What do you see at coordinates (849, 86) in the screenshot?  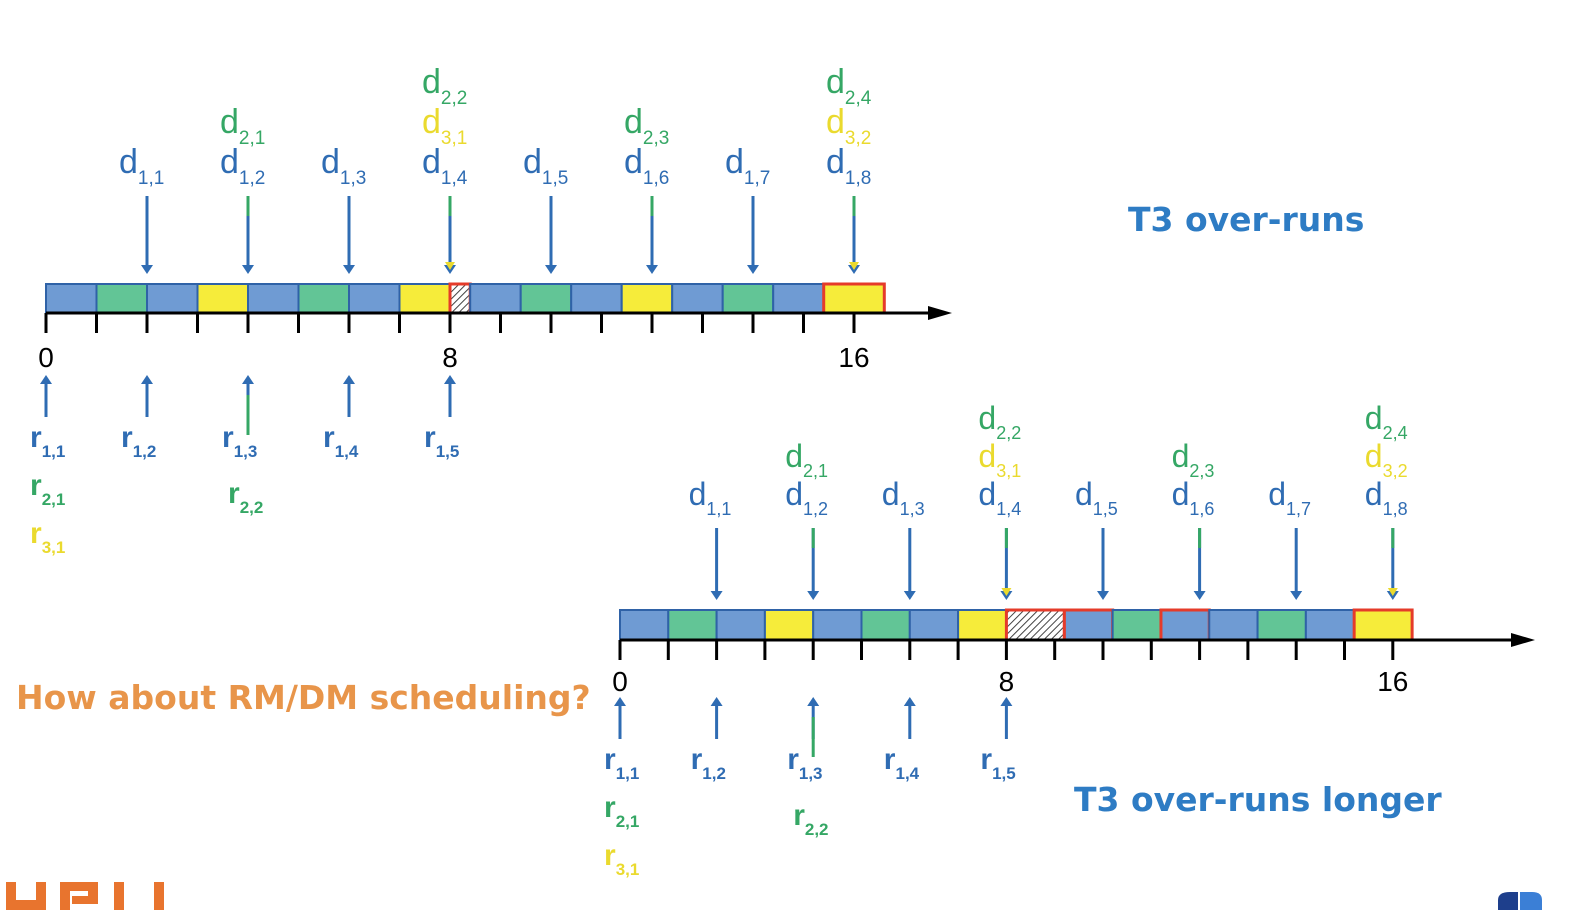 I see `deadline-label-d2-4: d2,4` at bounding box center [849, 86].